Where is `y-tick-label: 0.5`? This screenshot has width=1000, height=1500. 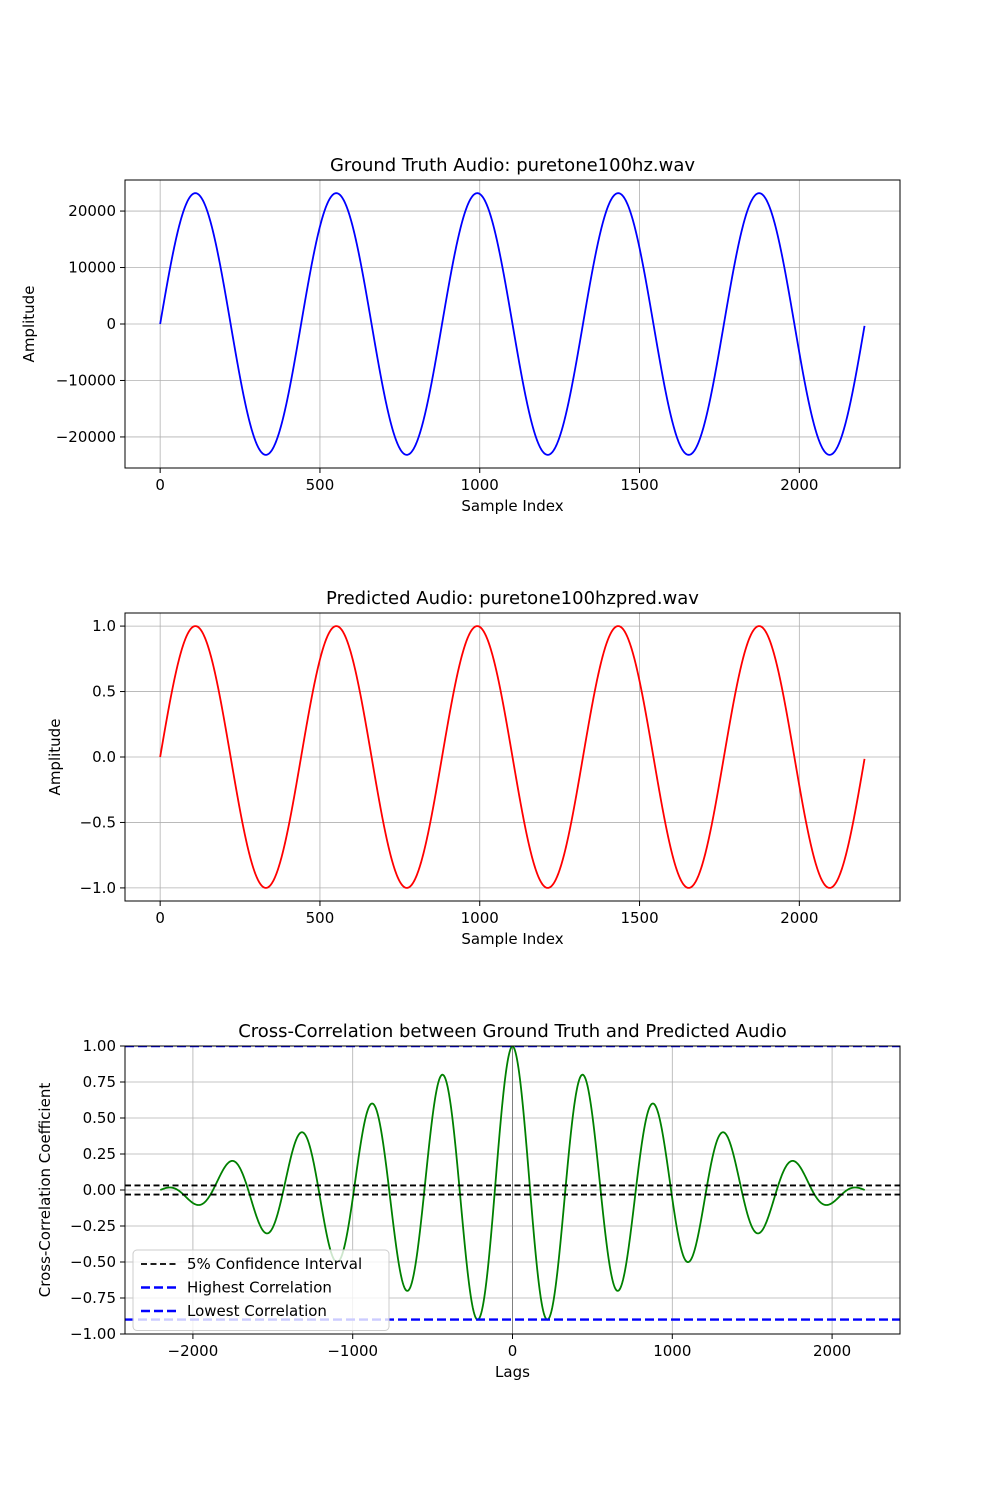
y-tick-label: 0.5 is located at coordinates (104, 692).